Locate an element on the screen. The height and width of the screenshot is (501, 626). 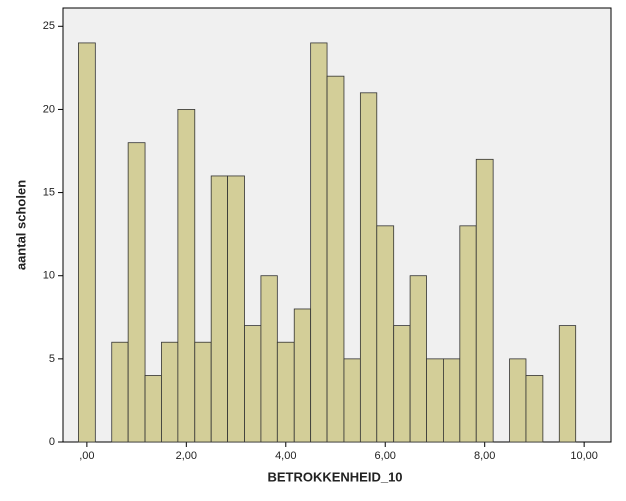
x-tick-label: ,00 is located at coordinates (86, 456).